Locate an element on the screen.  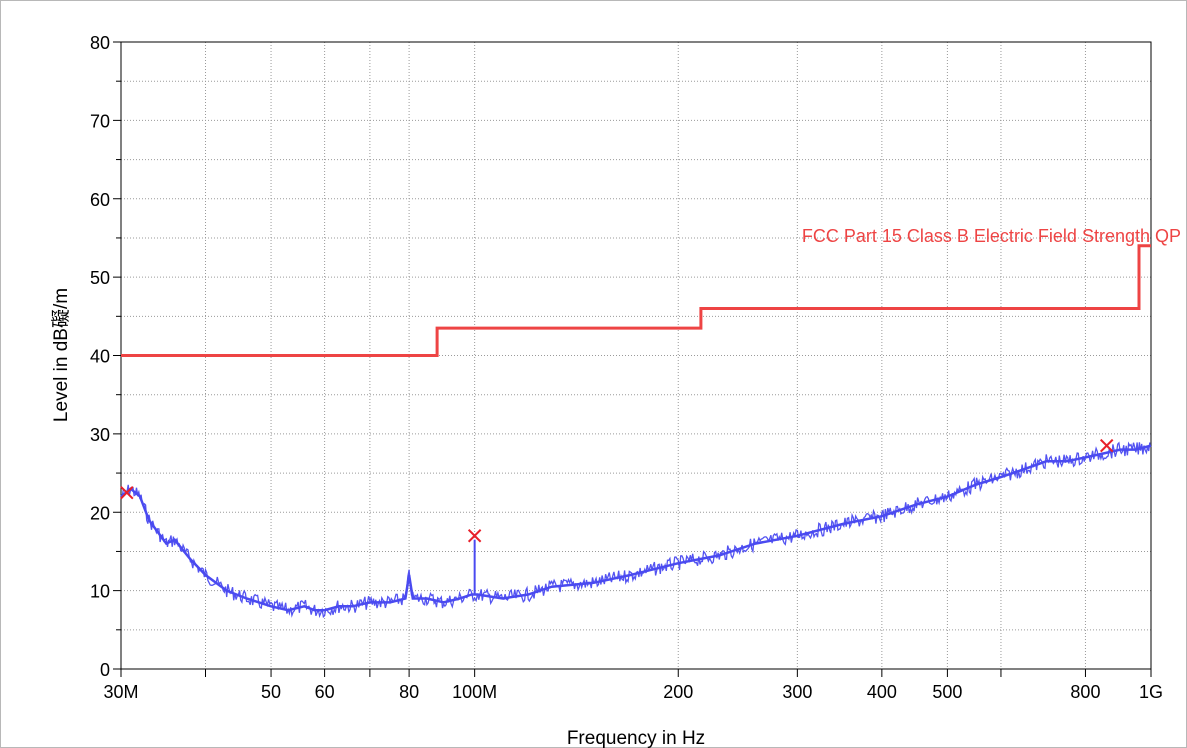
y-axis: 0 10 20 30 40 50 60 70 80 is located at coordinates (105, 356).